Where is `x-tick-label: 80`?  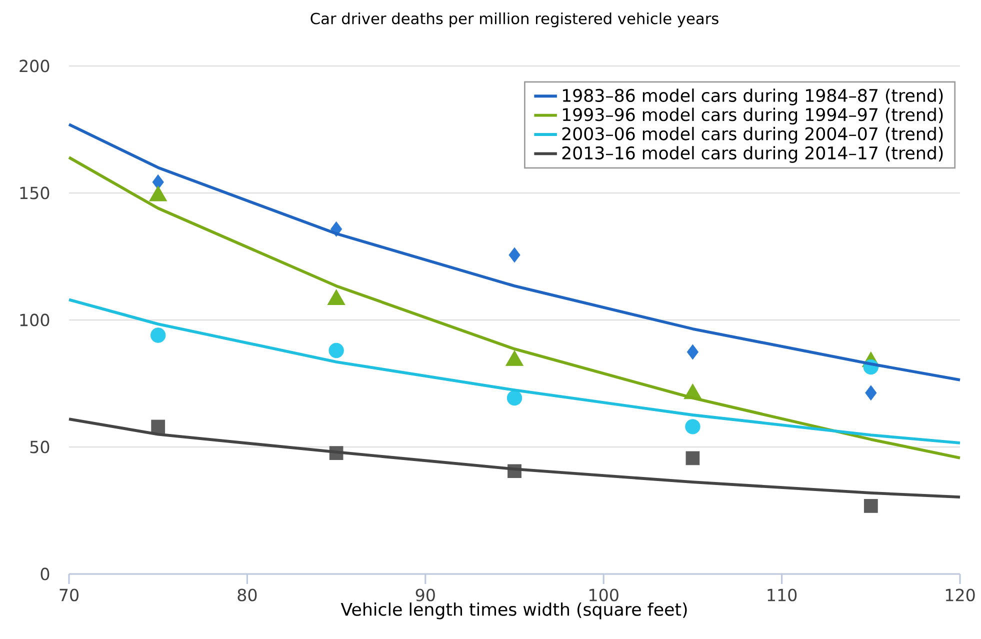 x-tick-label: 80 is located at coordinates (247, 595).